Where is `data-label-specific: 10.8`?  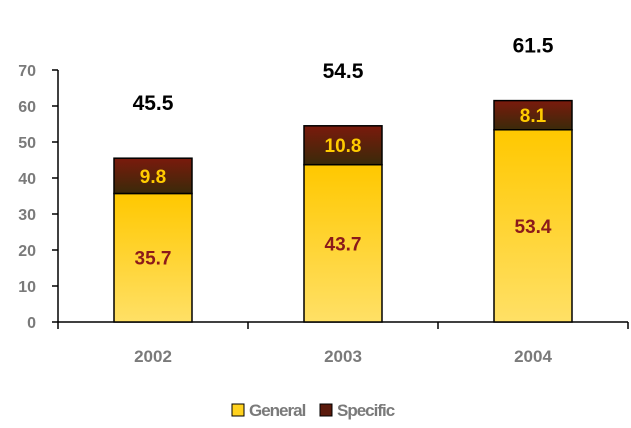 data-label-specific: 10.8 is located at coordinates (343, 146).